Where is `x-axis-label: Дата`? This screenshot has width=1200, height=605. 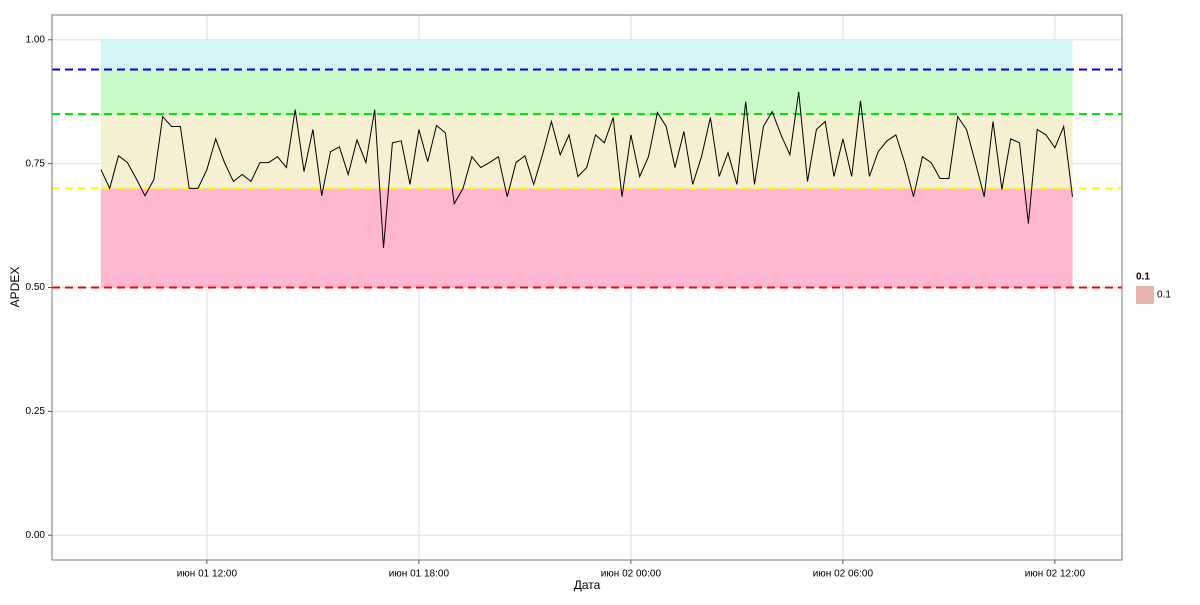
x-axis-label: Дата is located at coordinates (587, 585).